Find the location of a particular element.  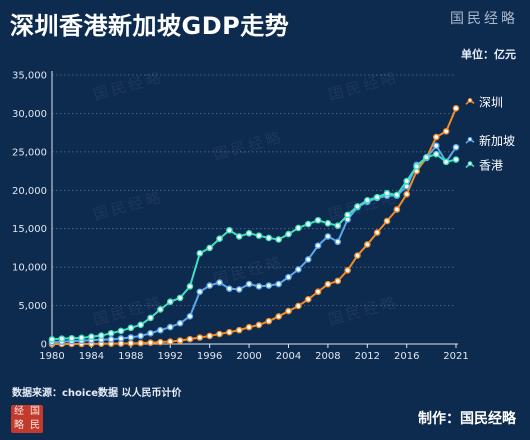

logo-char: 略 is located at coordinates (19, 425).